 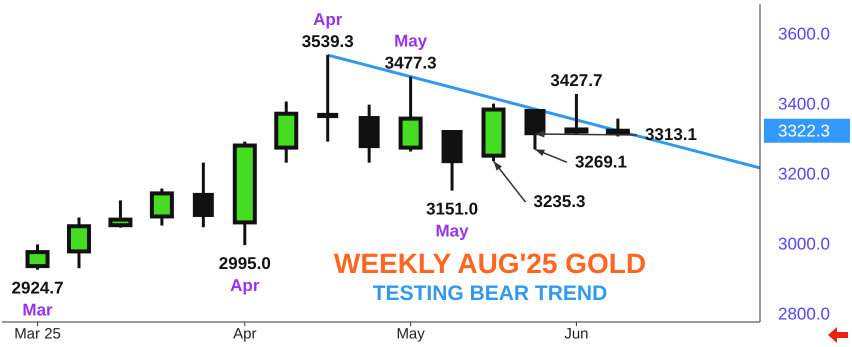 I want to click on annotation: Mar, so click(x=38, y=310).